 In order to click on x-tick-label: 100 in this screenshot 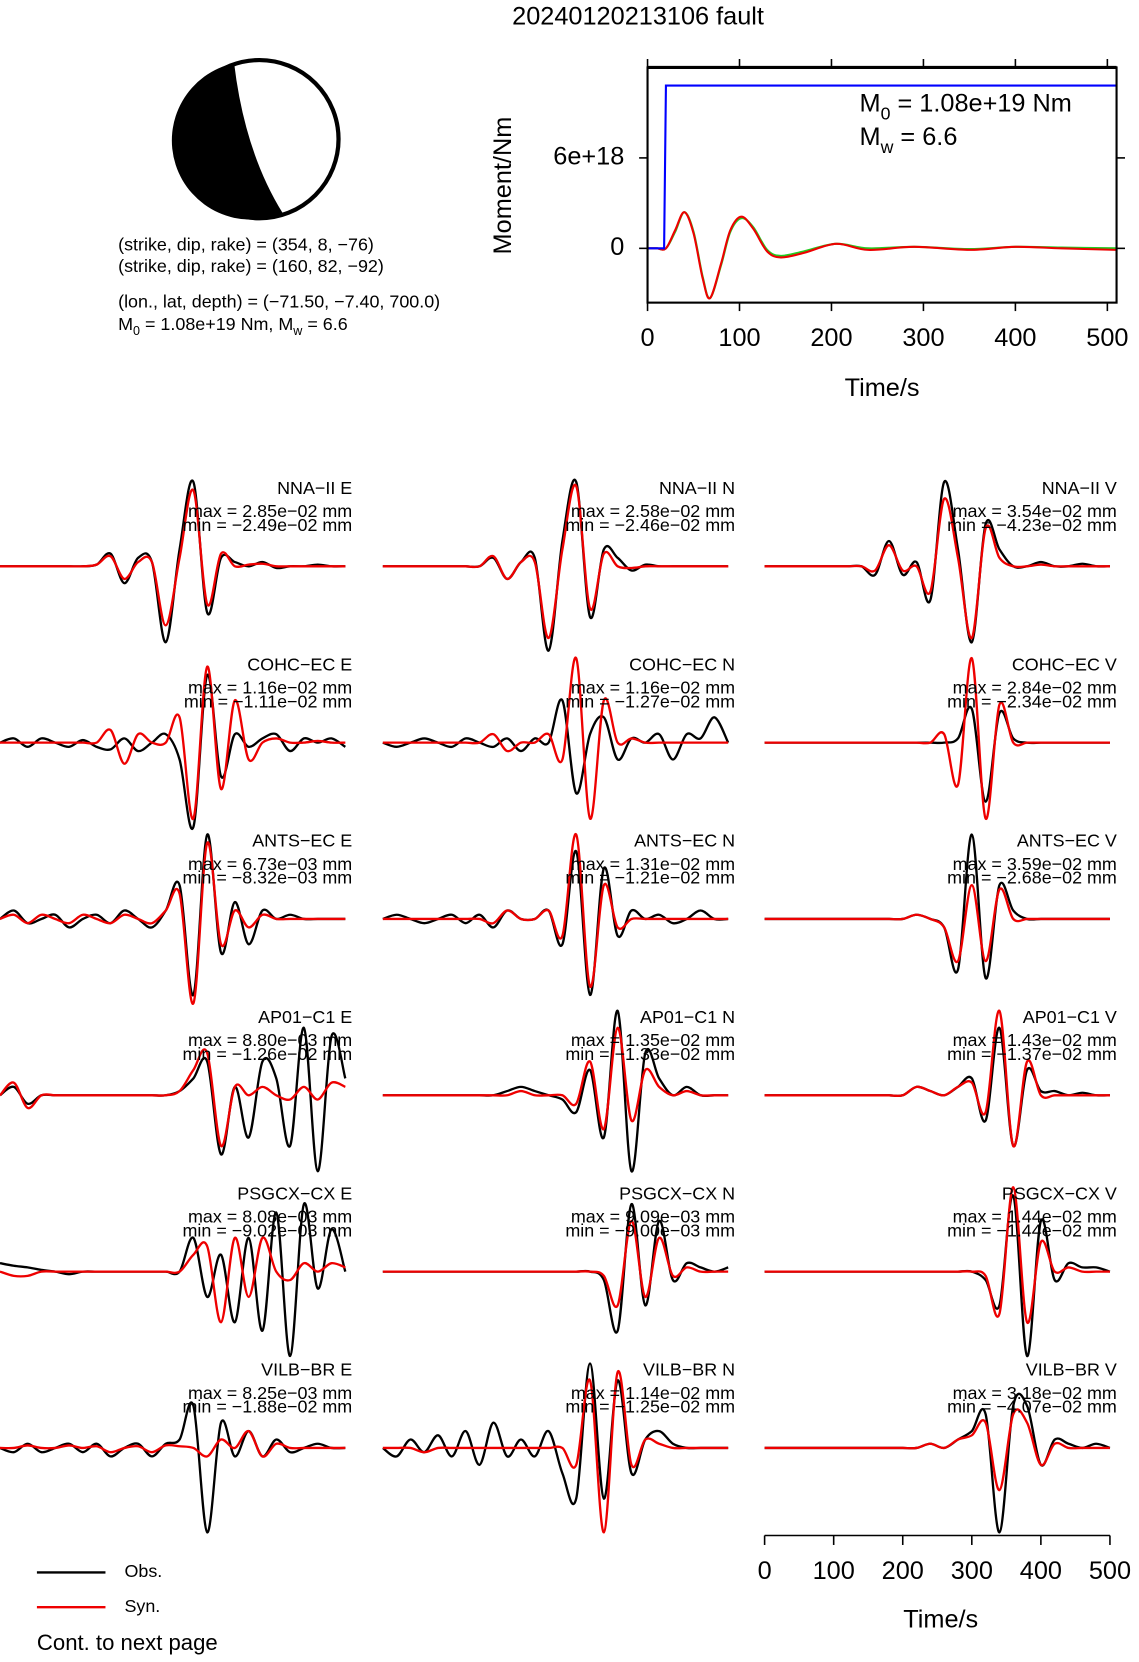, I will do `click(834, 1571)`.